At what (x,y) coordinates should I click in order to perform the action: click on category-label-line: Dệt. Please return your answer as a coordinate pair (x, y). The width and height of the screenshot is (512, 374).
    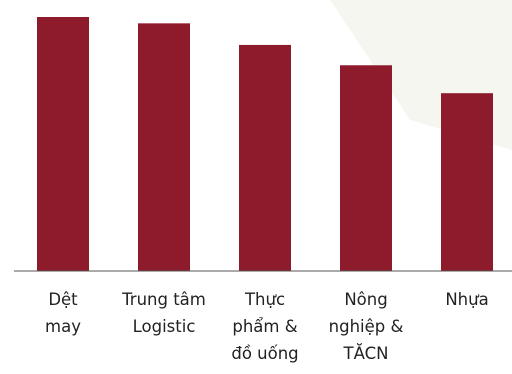
    Looking at the image, I should click on (63, 299).